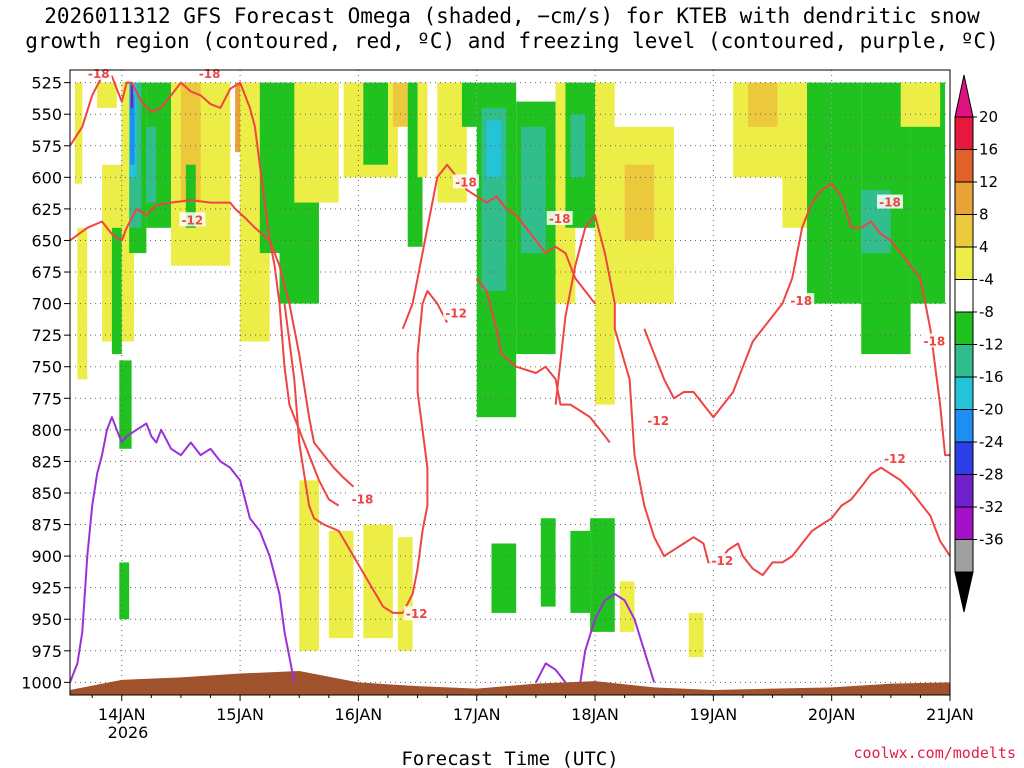 The height and width of the screenshot is (768, 1024). Describe the element at coordinates (595, 714) in the screenshot. I see `x-tick-label: 18JAN` at that location.